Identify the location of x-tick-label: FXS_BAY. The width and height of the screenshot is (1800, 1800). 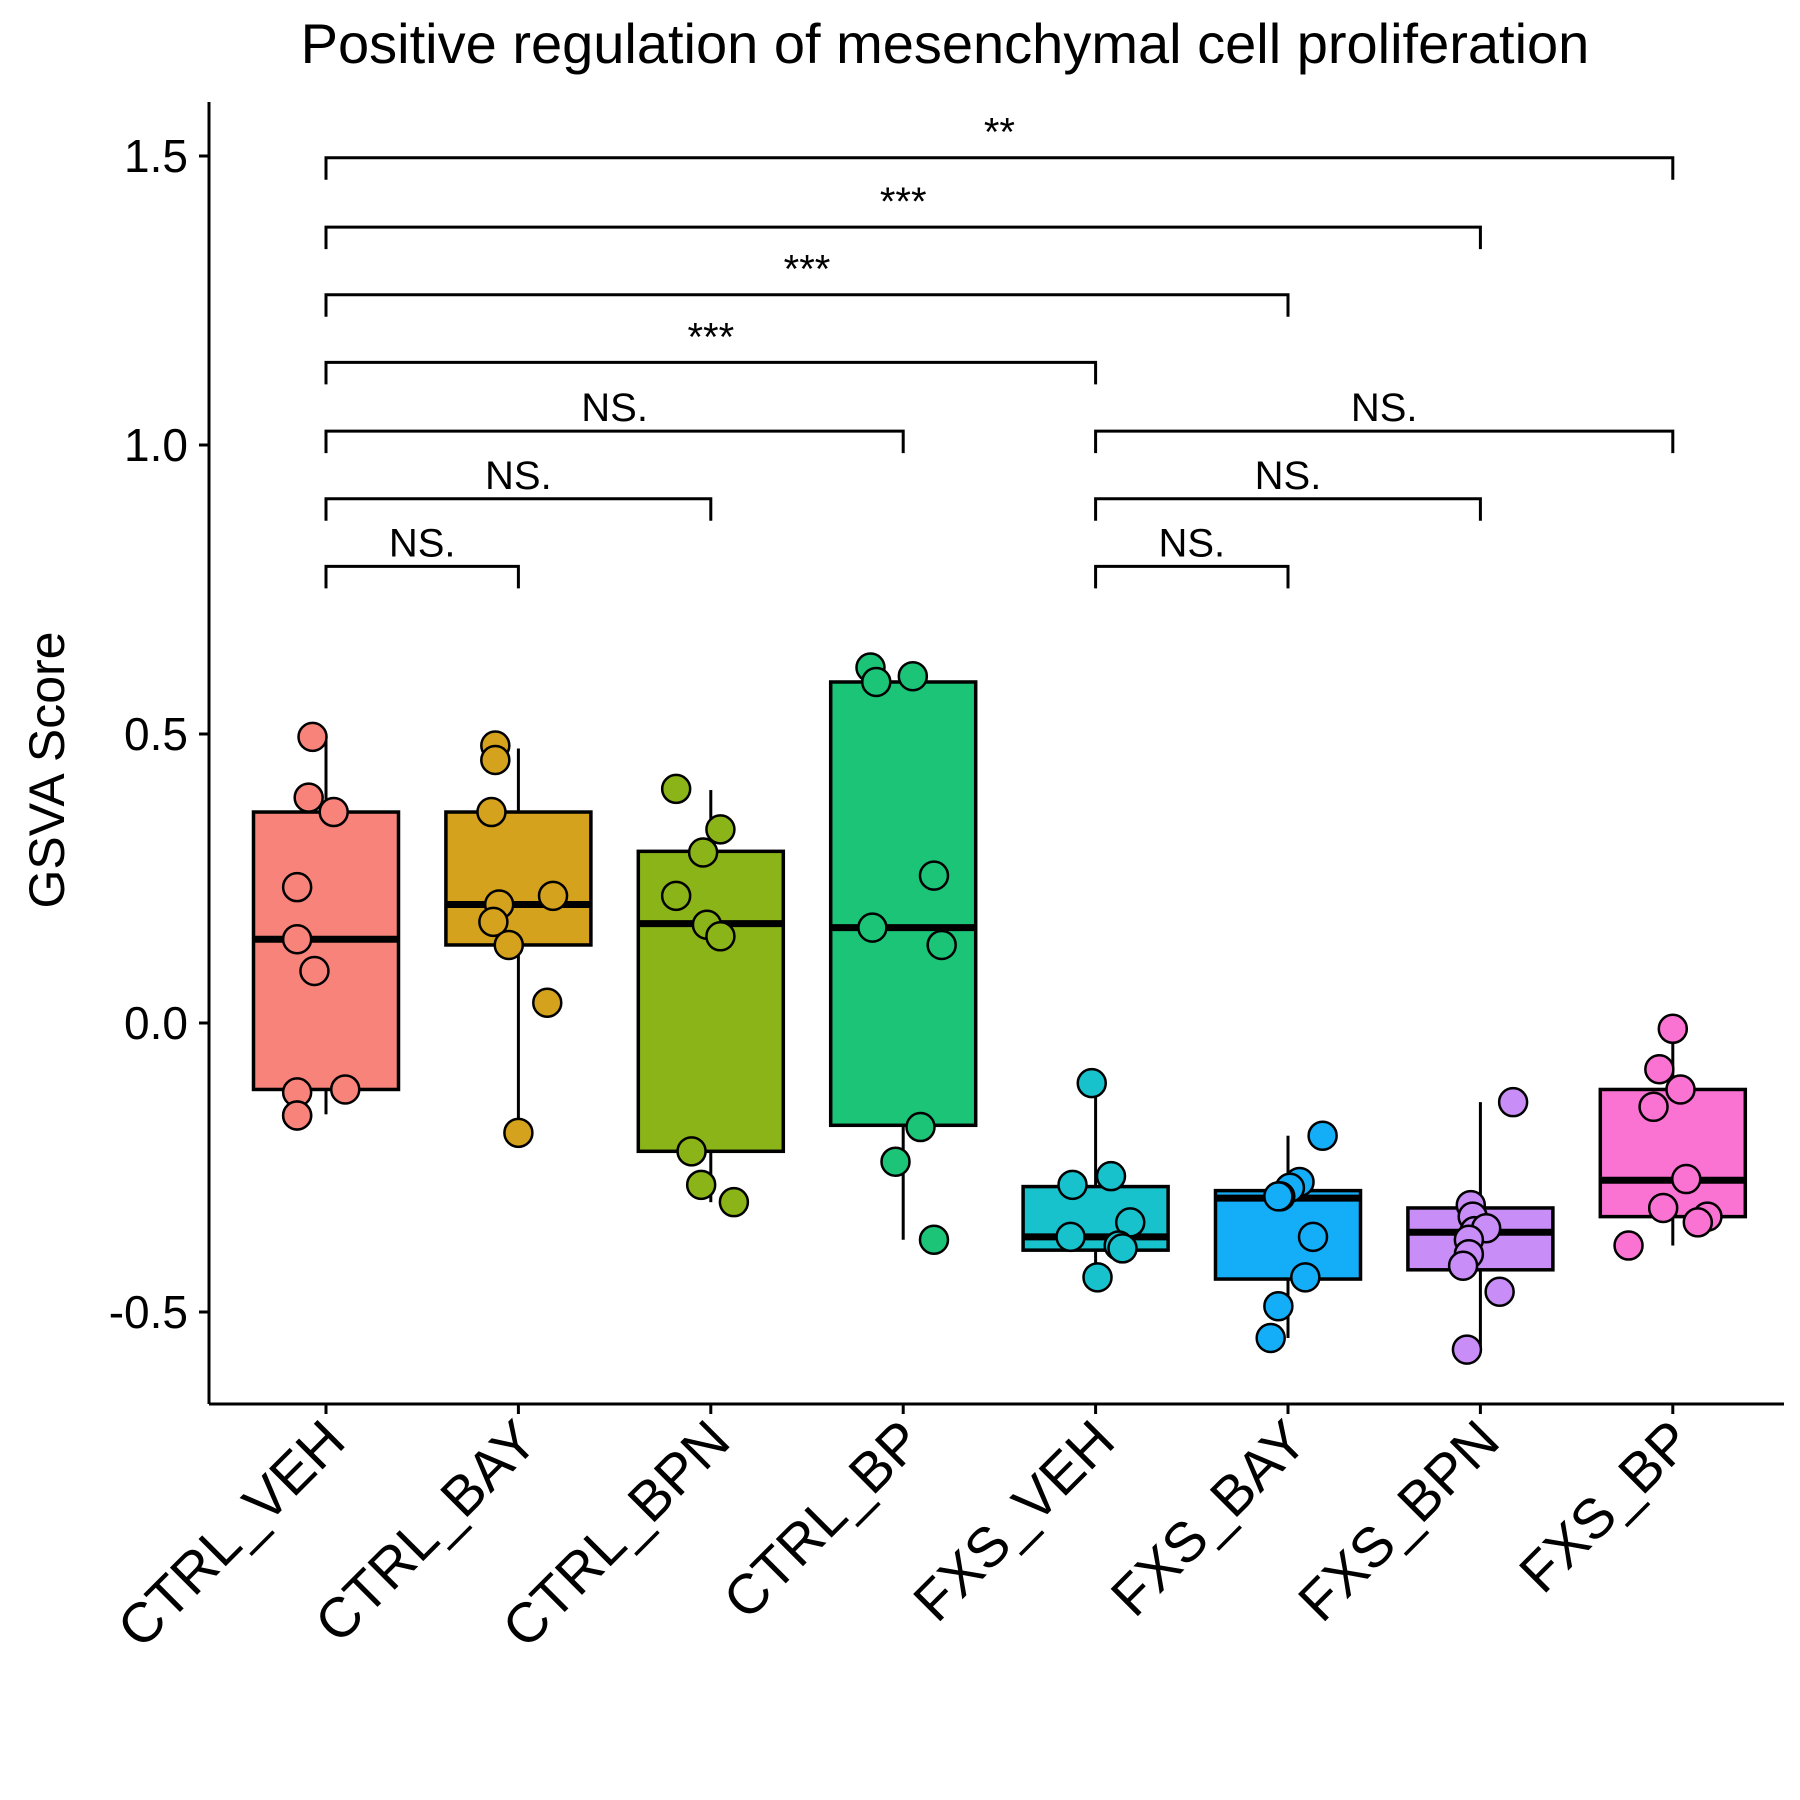
(1209, 1518).